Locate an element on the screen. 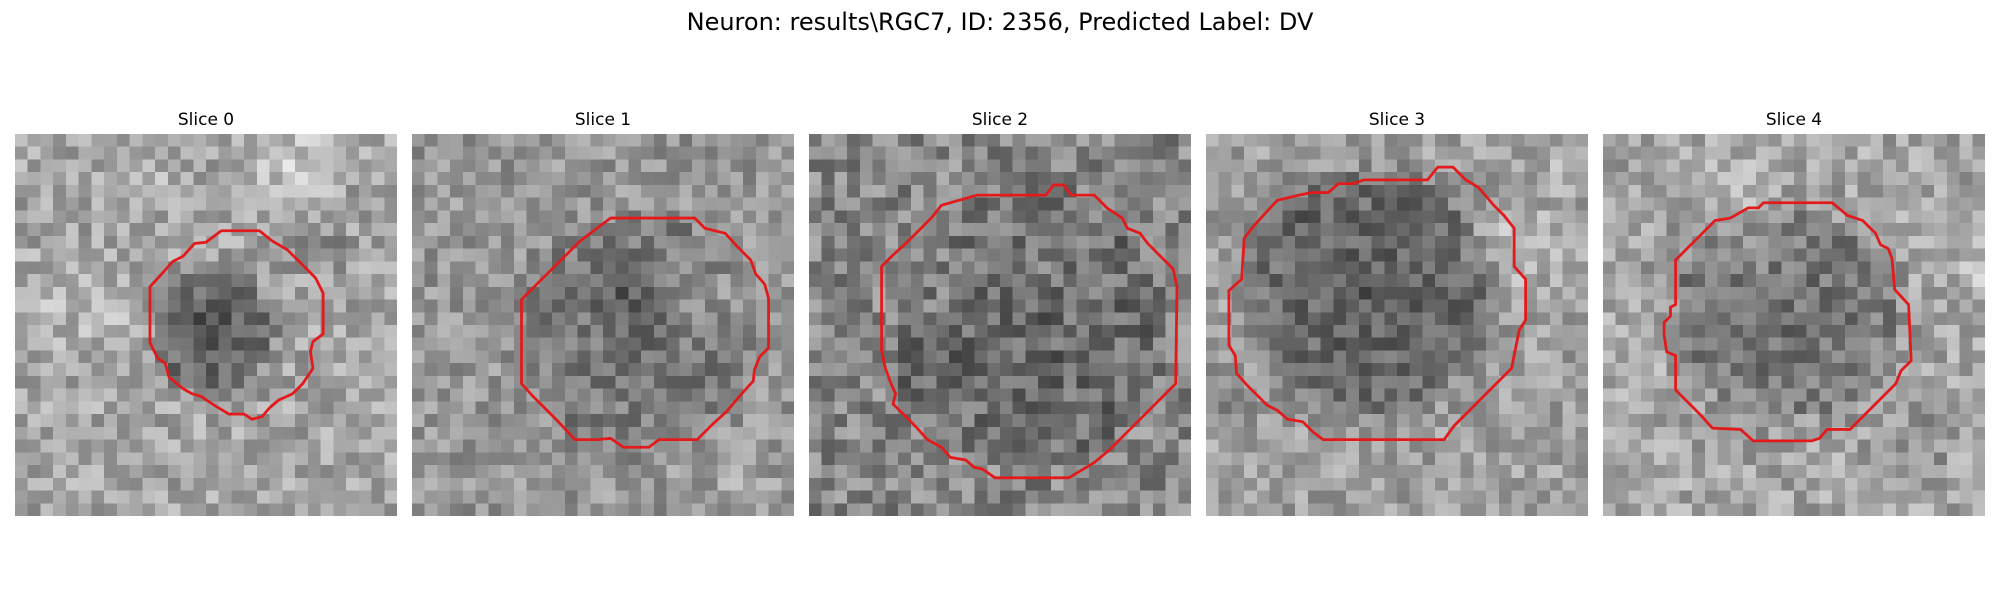  slice-title-4: Slice 4 is located at coordinates (1794, 120).